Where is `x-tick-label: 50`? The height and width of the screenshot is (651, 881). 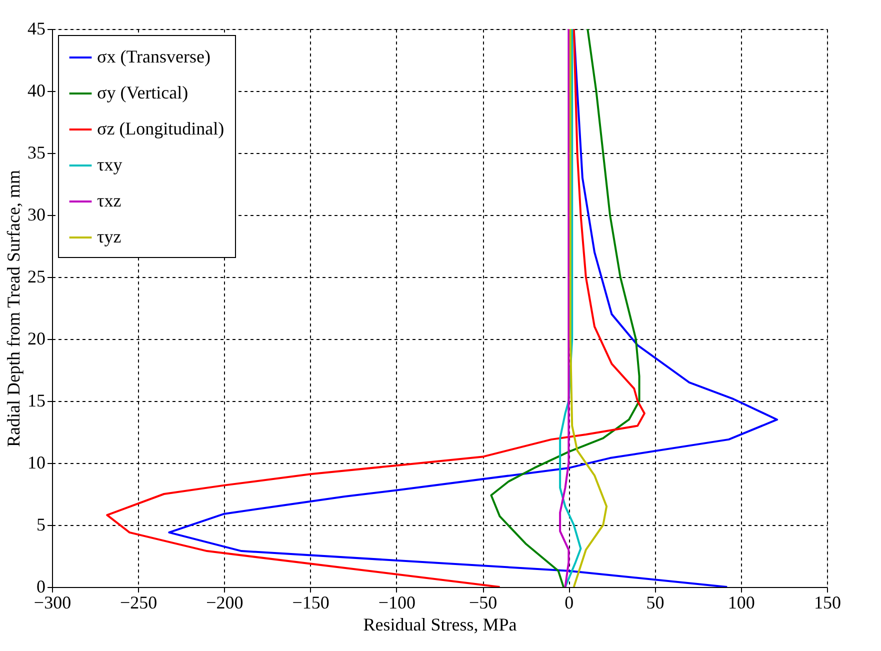 x-tick-label: 50 is located at coordinates (655, 602).